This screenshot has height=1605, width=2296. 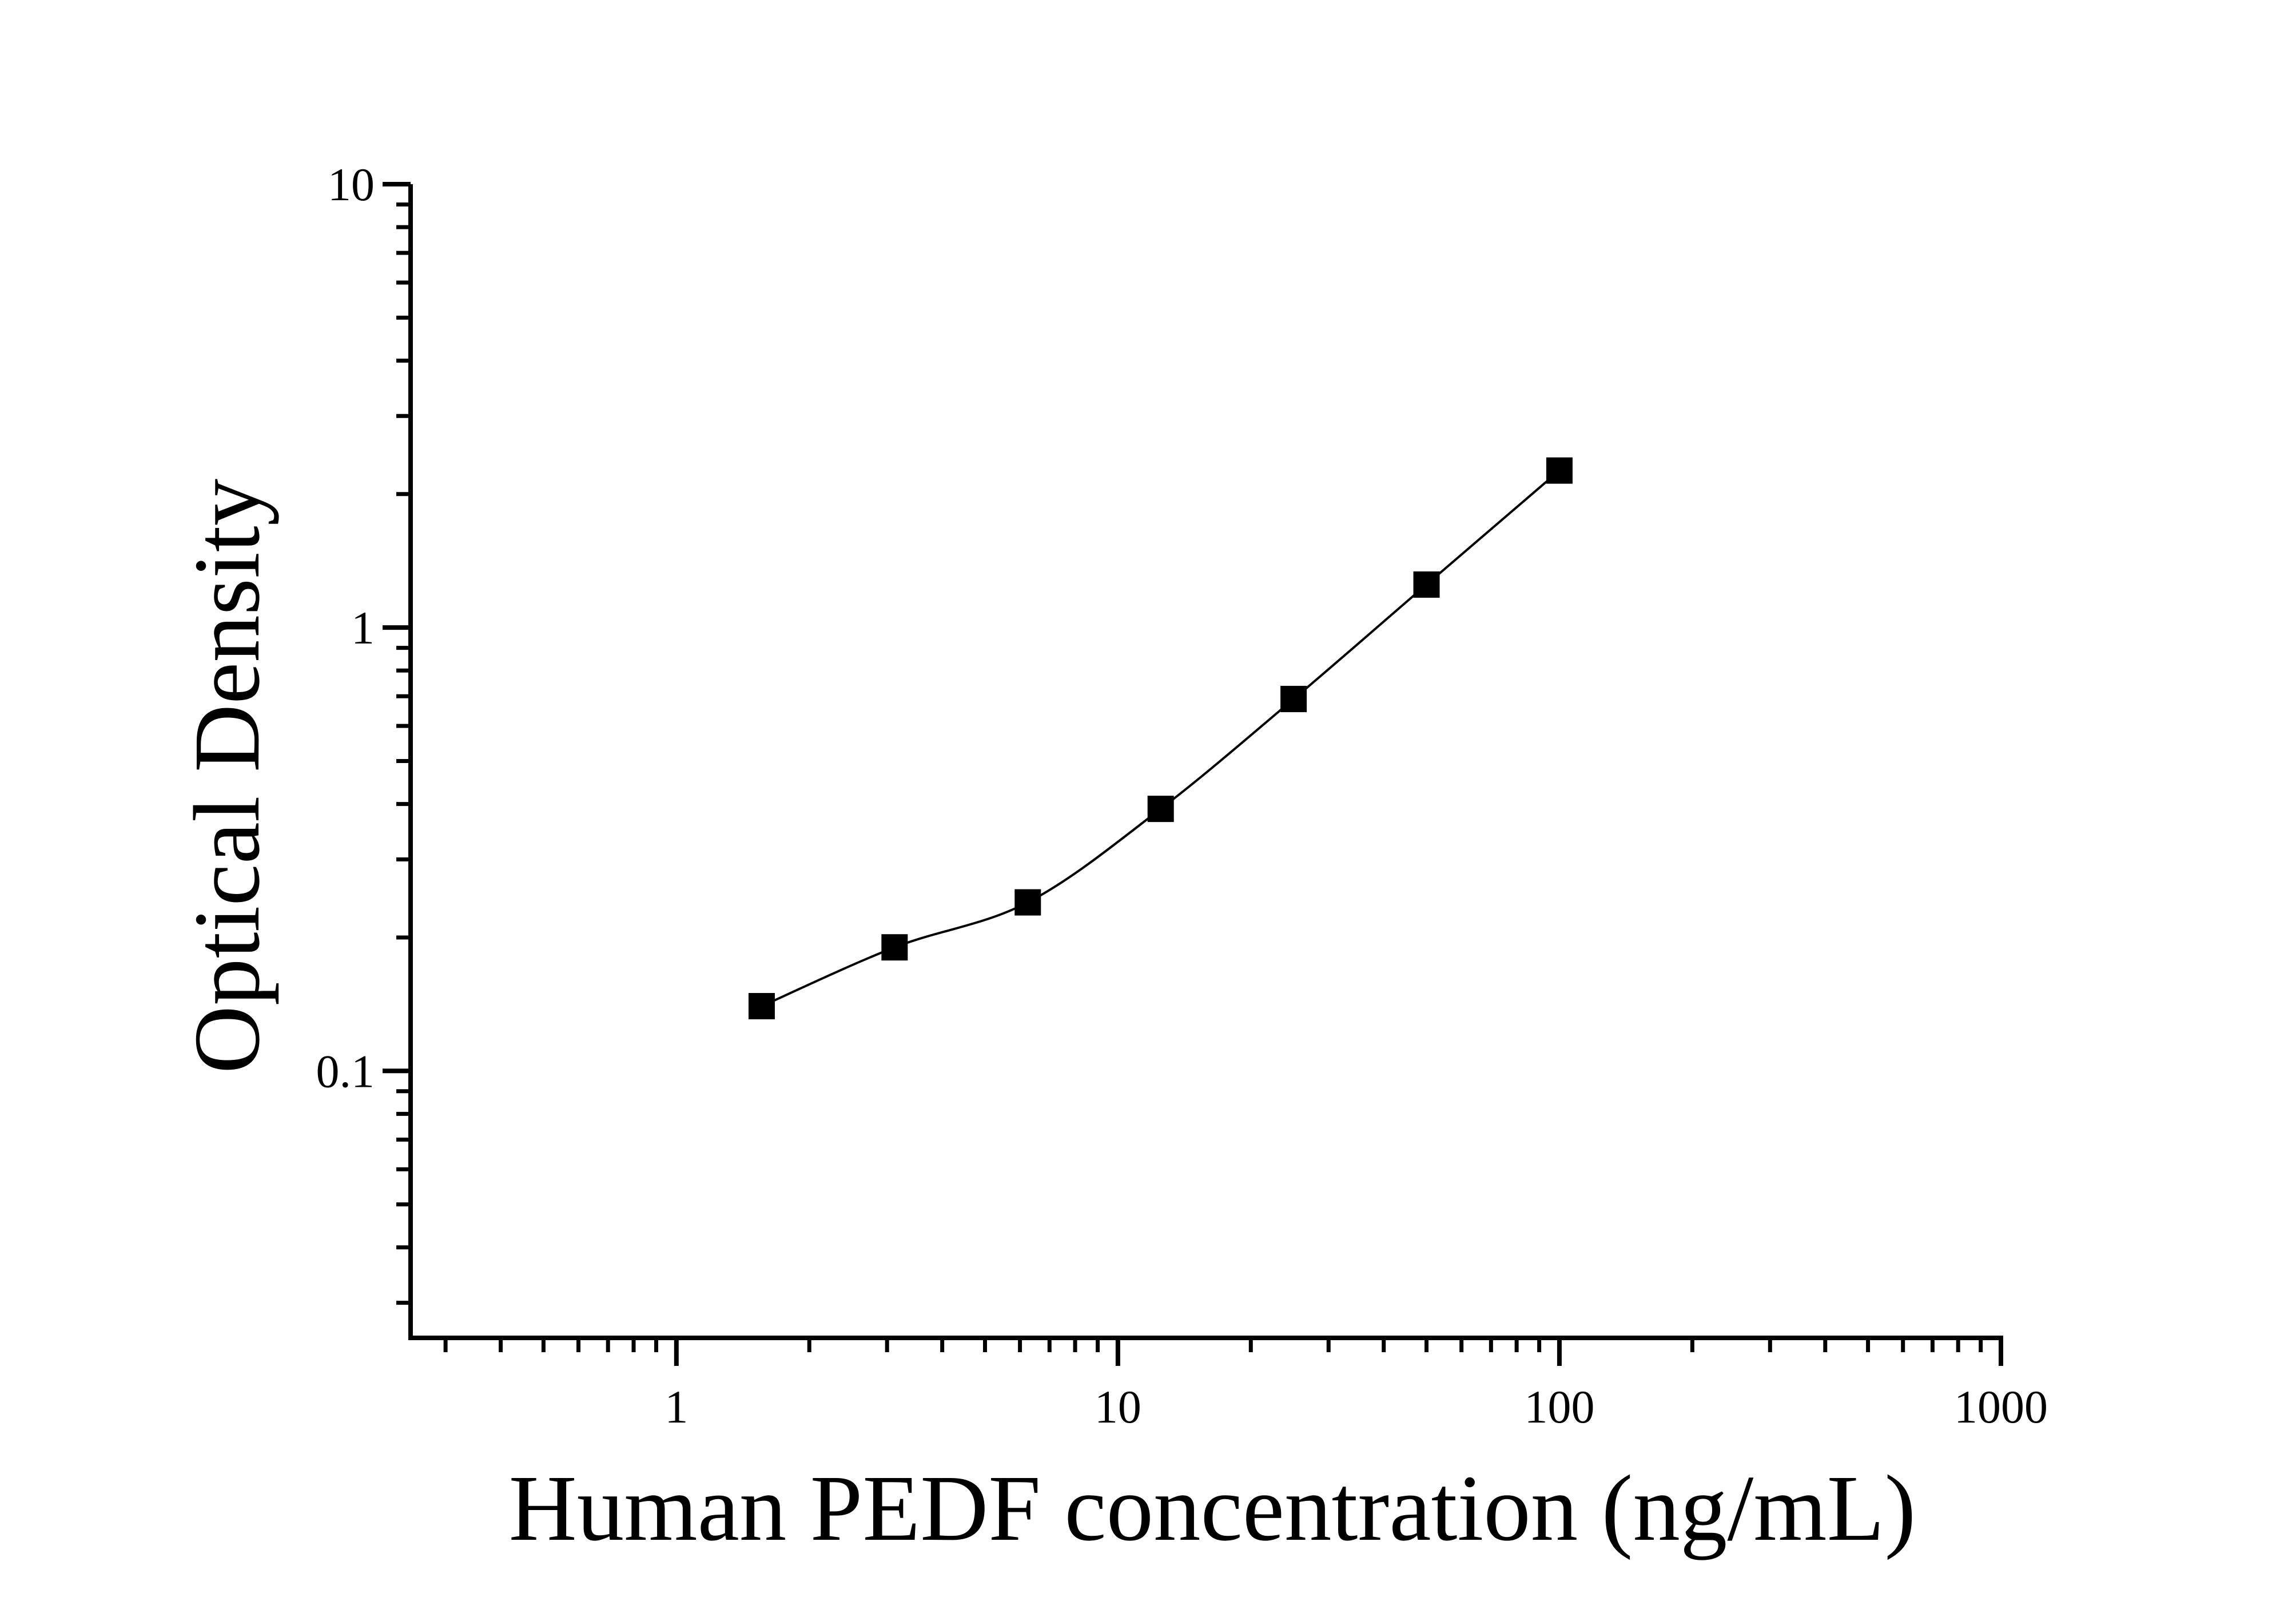 I want to click on x-tick-label: 100, so click(x=1559, y=1407).